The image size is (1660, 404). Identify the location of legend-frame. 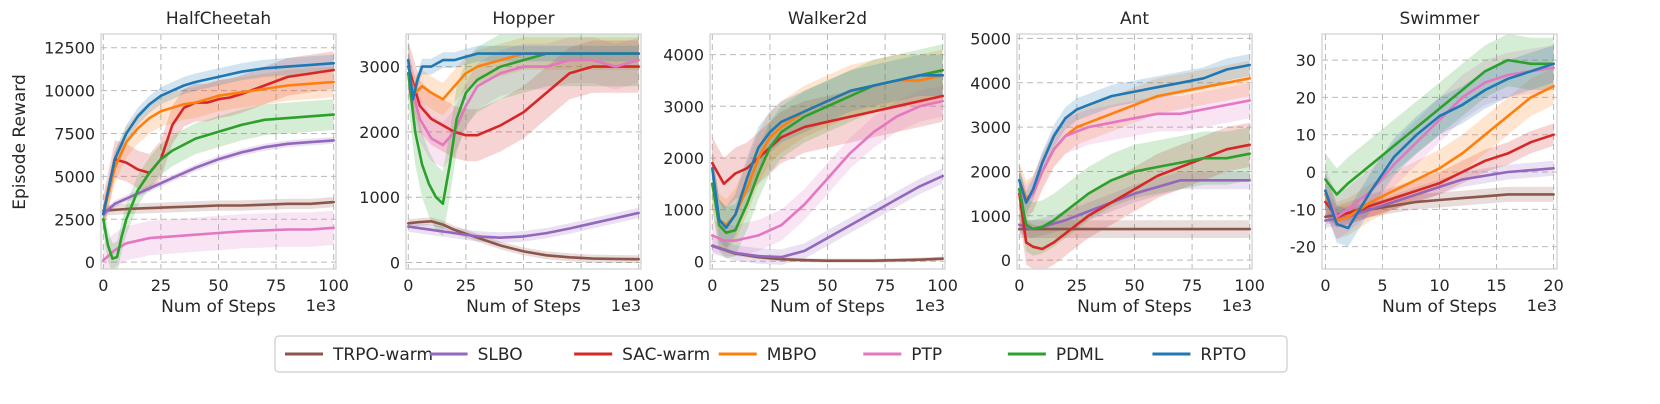
(781, 354).